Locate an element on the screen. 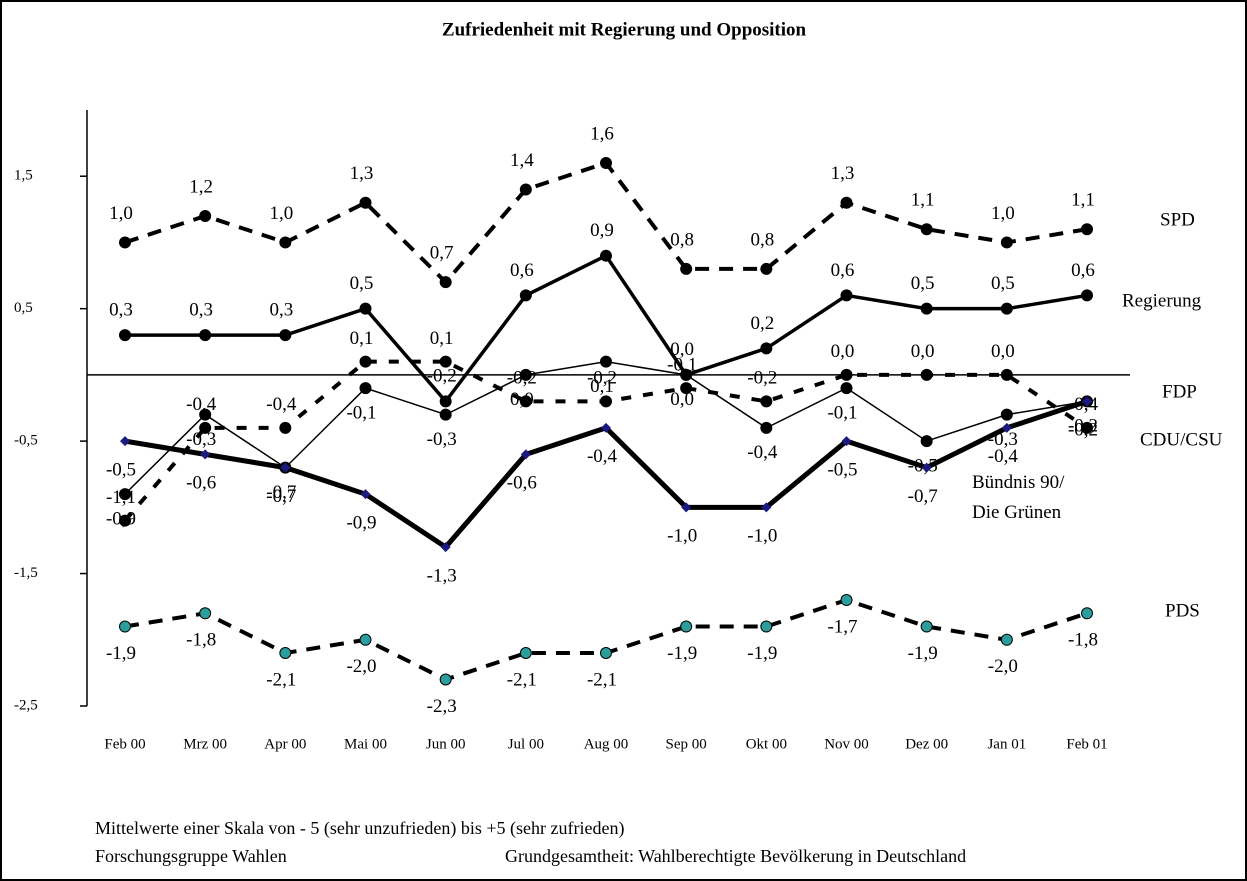 The image size is (1247, 881). legend-label: CDU/CSU is located at coordinates (1181, 439).